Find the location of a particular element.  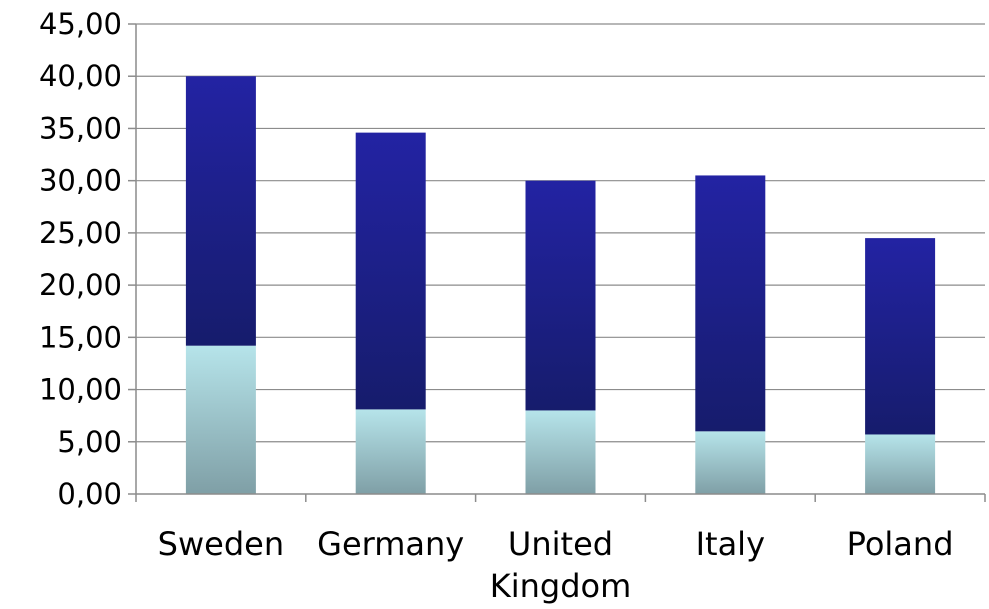

y-tick-label: 20,00 is located at coordinates (80, 285).